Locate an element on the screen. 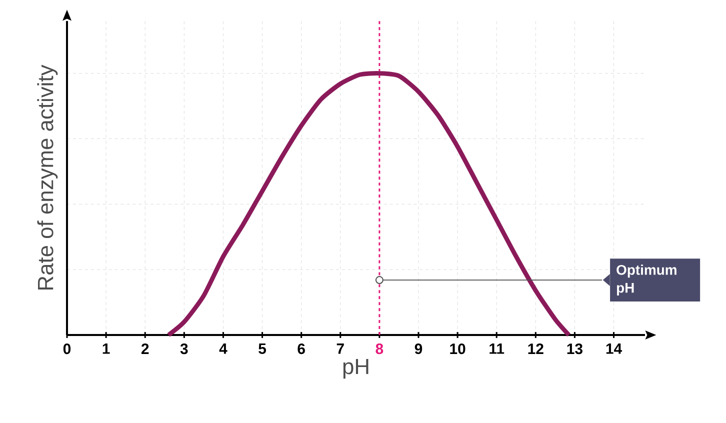 This screenshot has height=423, width=726. x-tick-label: 11 is located at coordinates (497, 349).